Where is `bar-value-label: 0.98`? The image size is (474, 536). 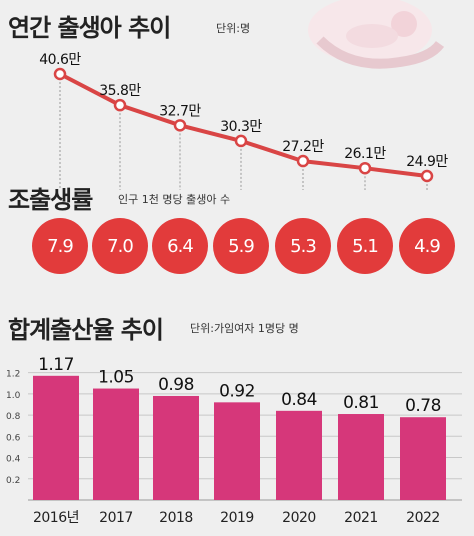
bar-value-label: 0.98 is located at coordinates (176, 385).